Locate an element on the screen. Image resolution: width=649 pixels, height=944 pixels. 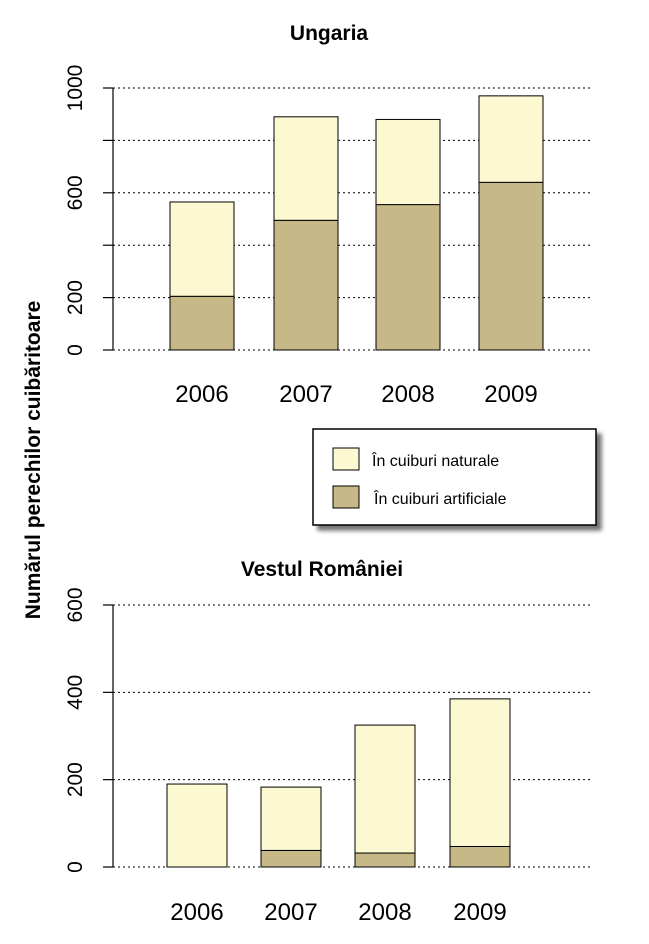
y-axis-ticks: 0 200 400 600 is located at coordinates (88, 730).